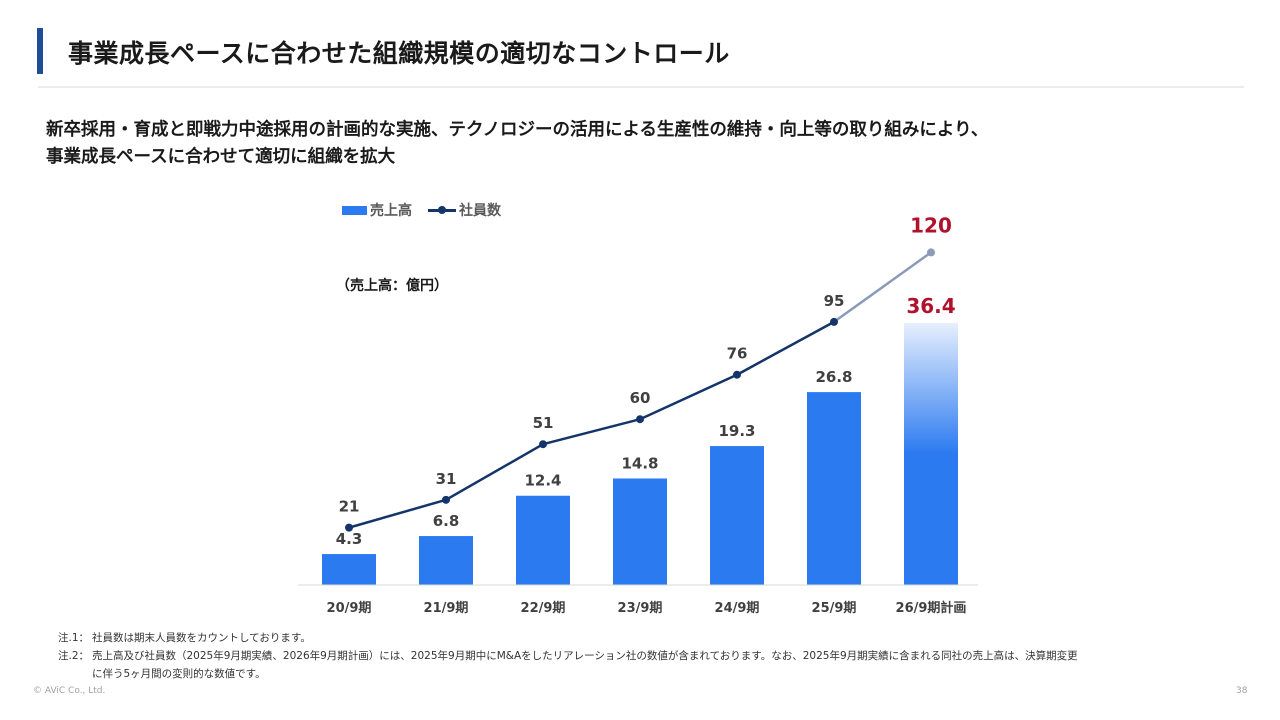 Image resolution: width=1280 pixels, height=720 pixels. What do you see at coordinates (640, 608) in the screenshot?
I see `x-tick-label: 23/9期` at bounding box center [640, 608].